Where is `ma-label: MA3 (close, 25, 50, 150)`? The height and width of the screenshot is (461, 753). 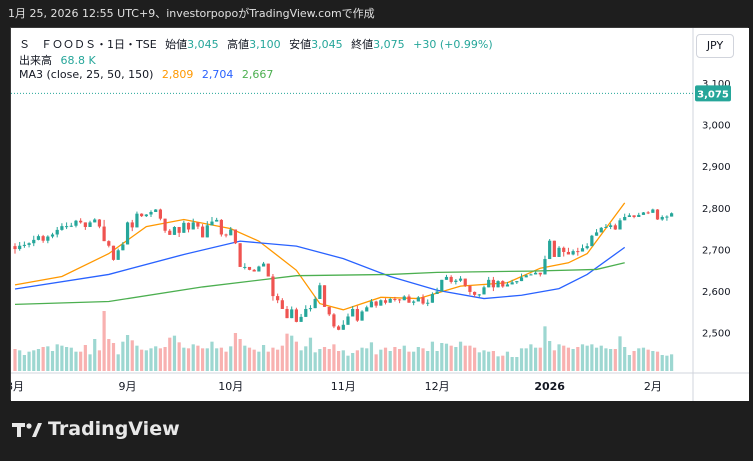
ma-label: MA3 (close, 25, 50, 150) is located at coordinates (86, 74).